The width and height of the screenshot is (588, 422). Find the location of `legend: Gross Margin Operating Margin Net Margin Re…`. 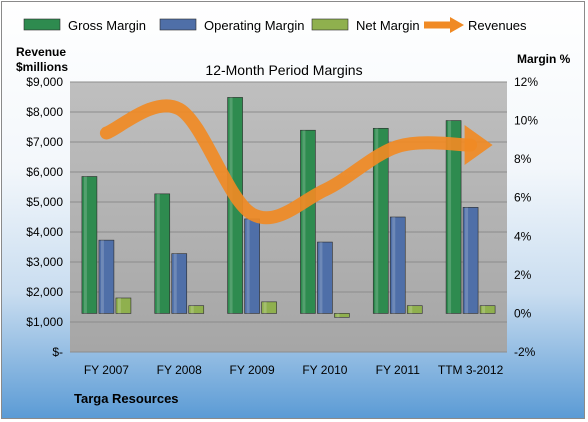

legend: Gross Margin Operating Margin Net Margin Re… is located at coordinates (275, 25).